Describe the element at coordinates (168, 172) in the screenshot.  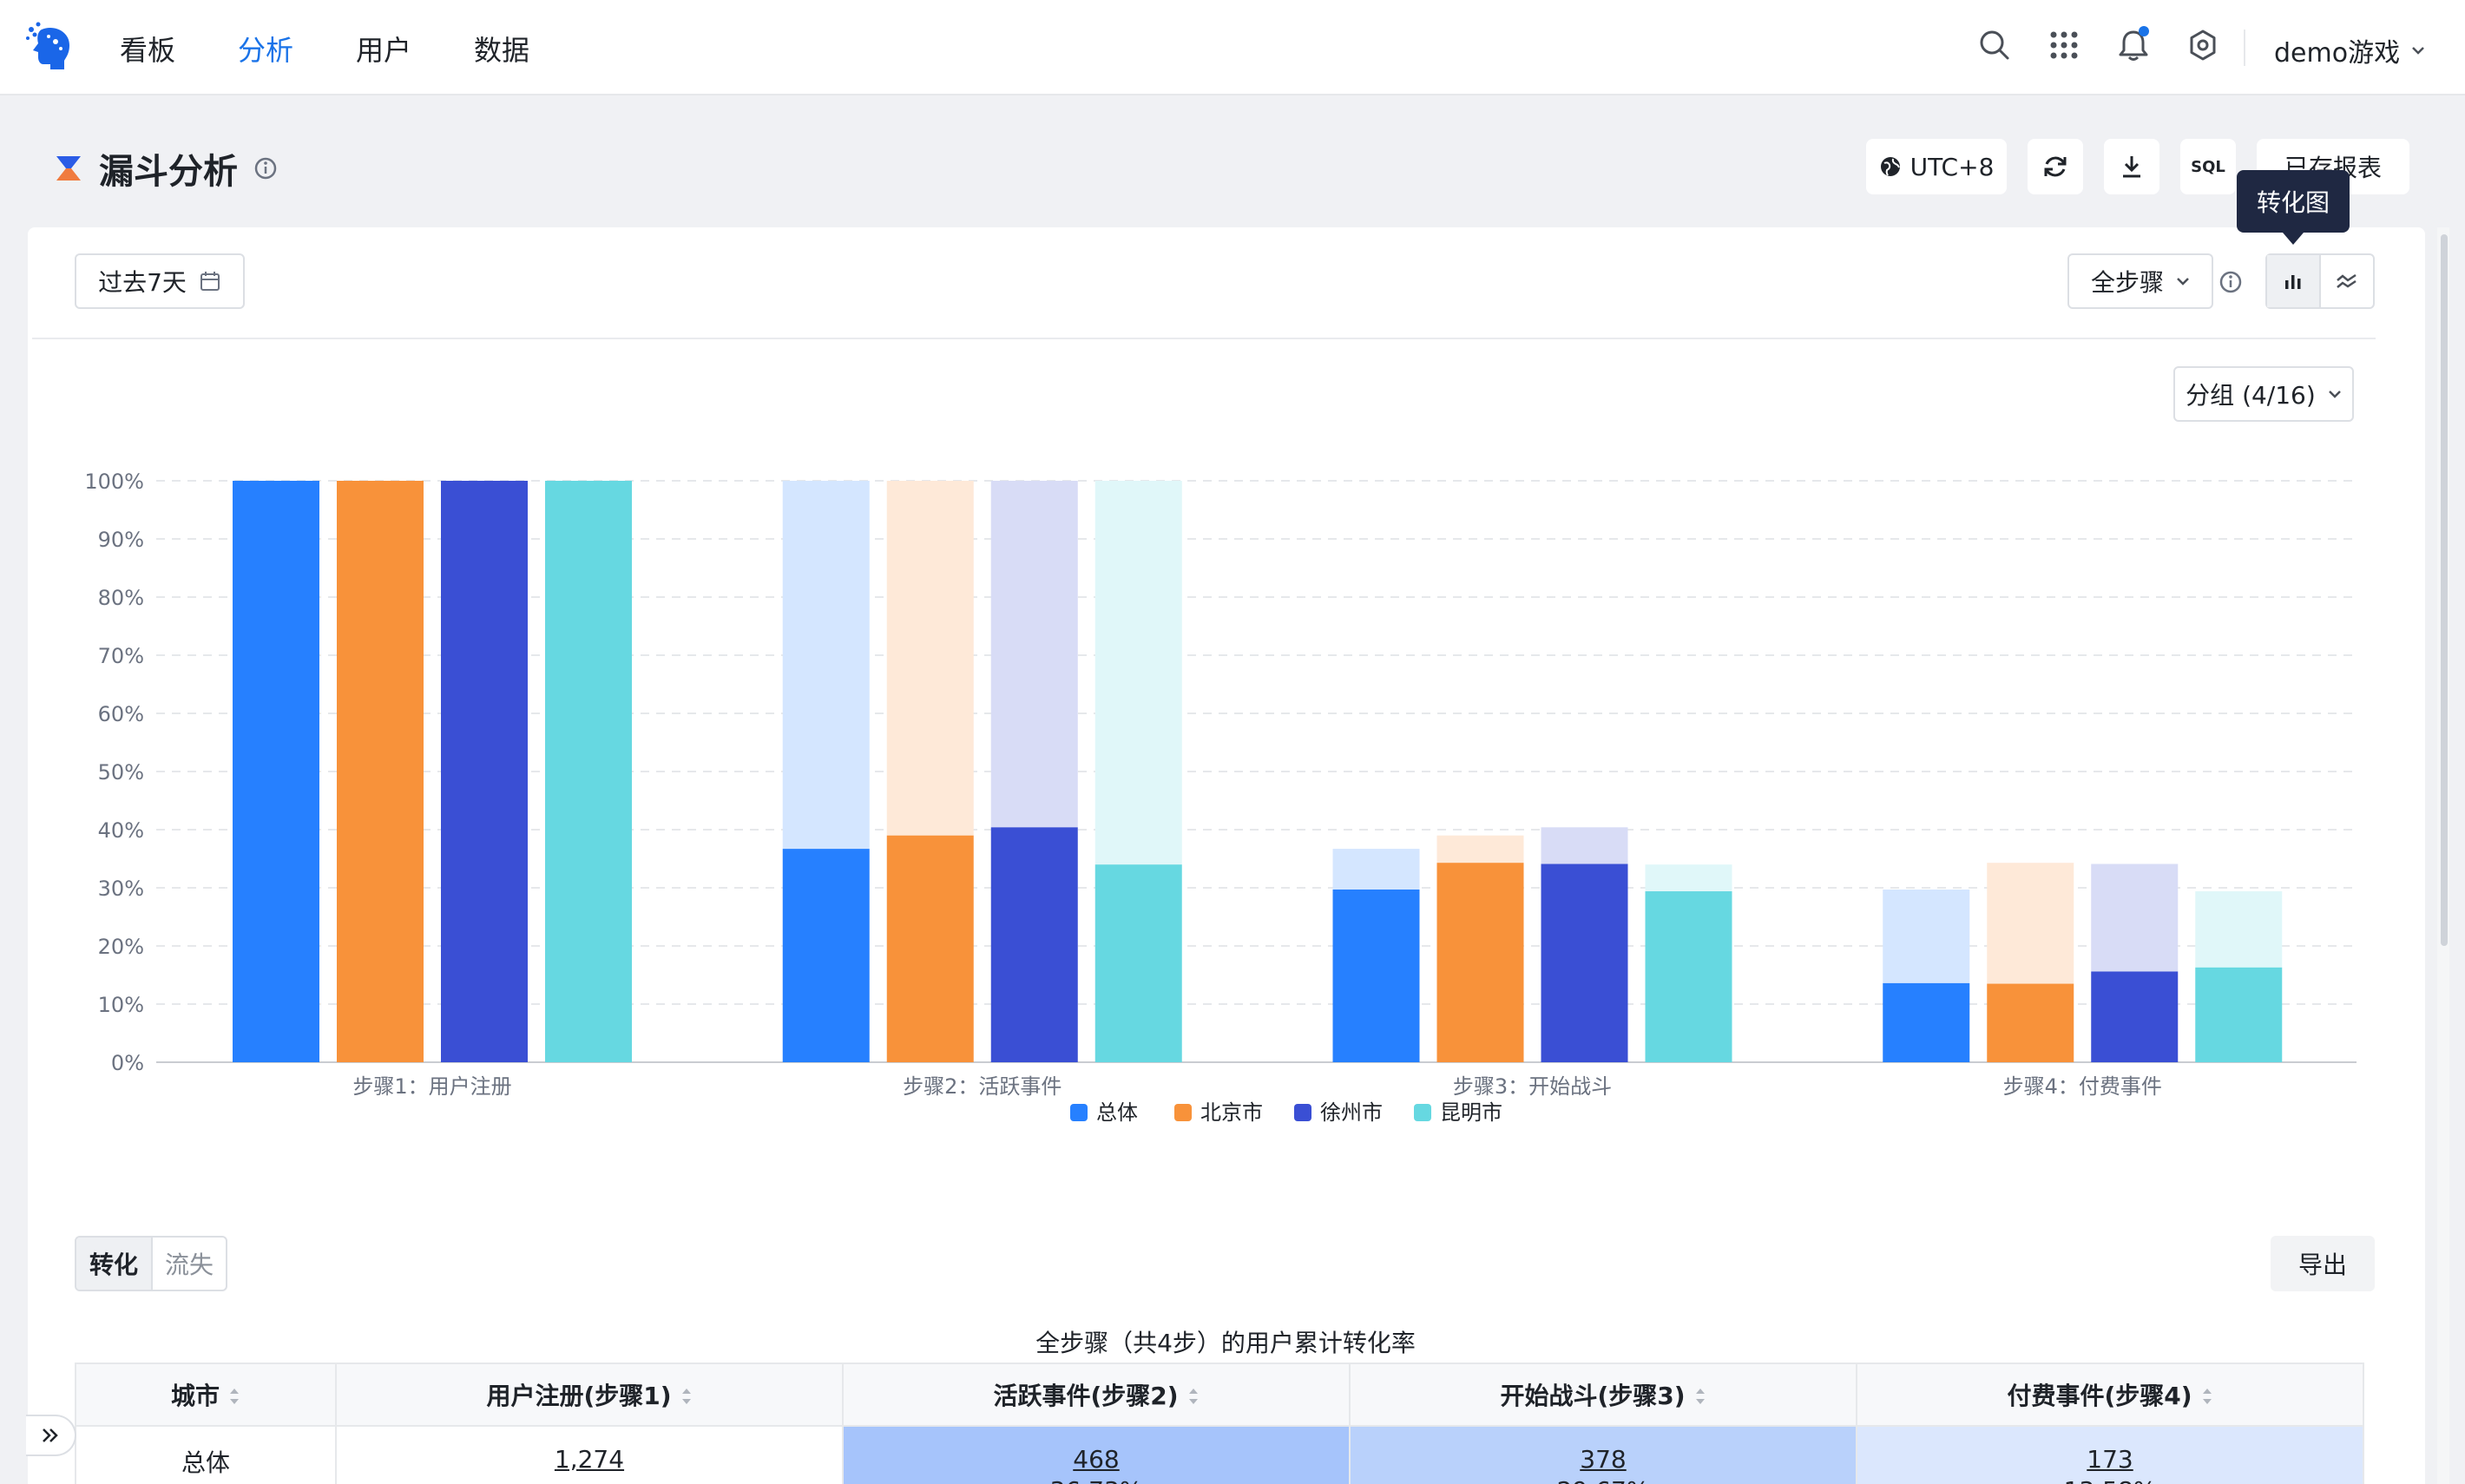
I see `page-title: 漏斗分析` at that location.